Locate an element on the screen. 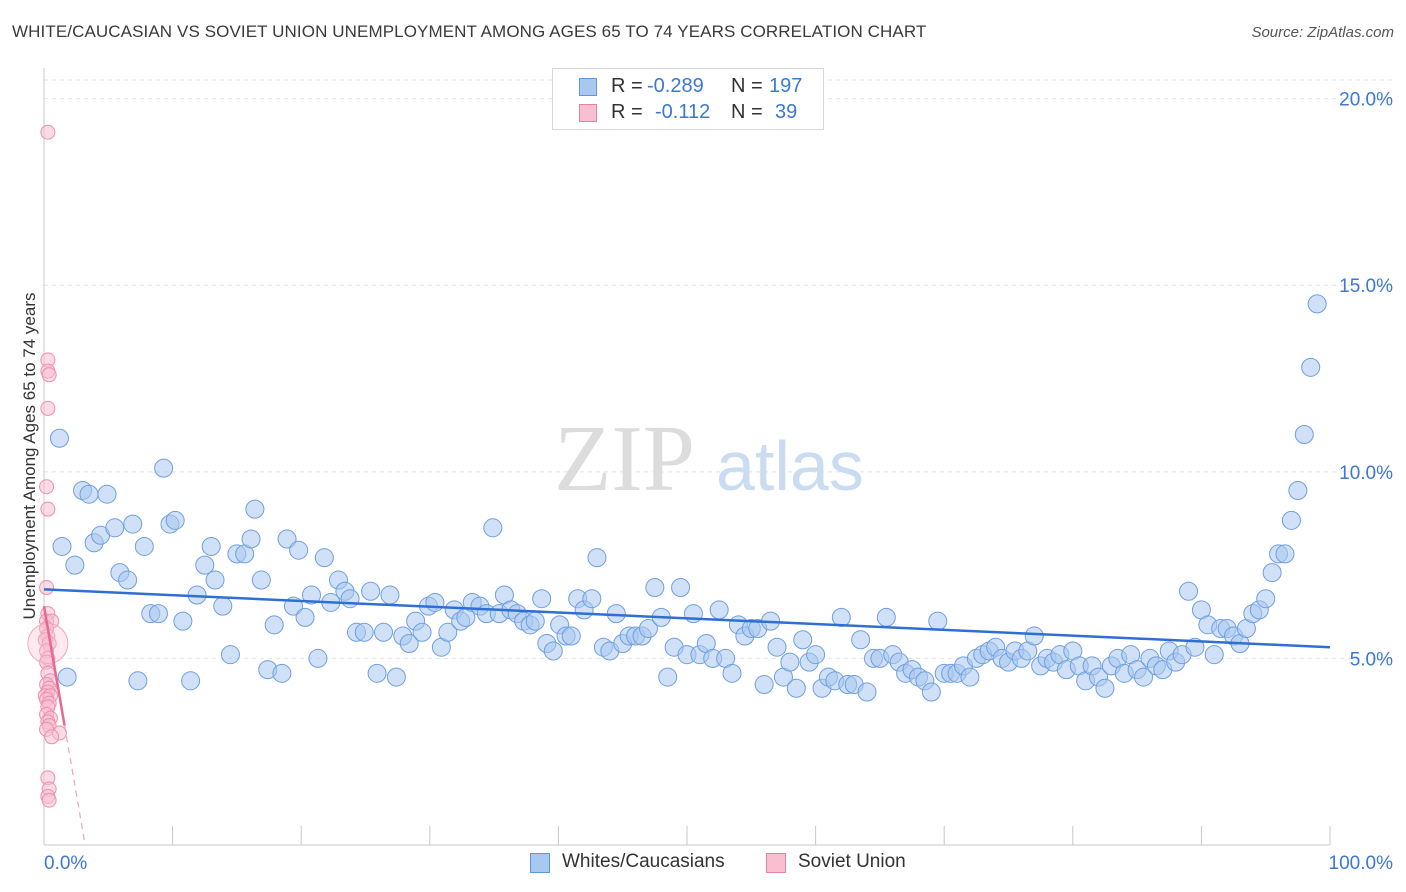 The height and width of the screenshot is (892, 1406). y-tick-label: 10.0% is located at coordinates (1366, 473).